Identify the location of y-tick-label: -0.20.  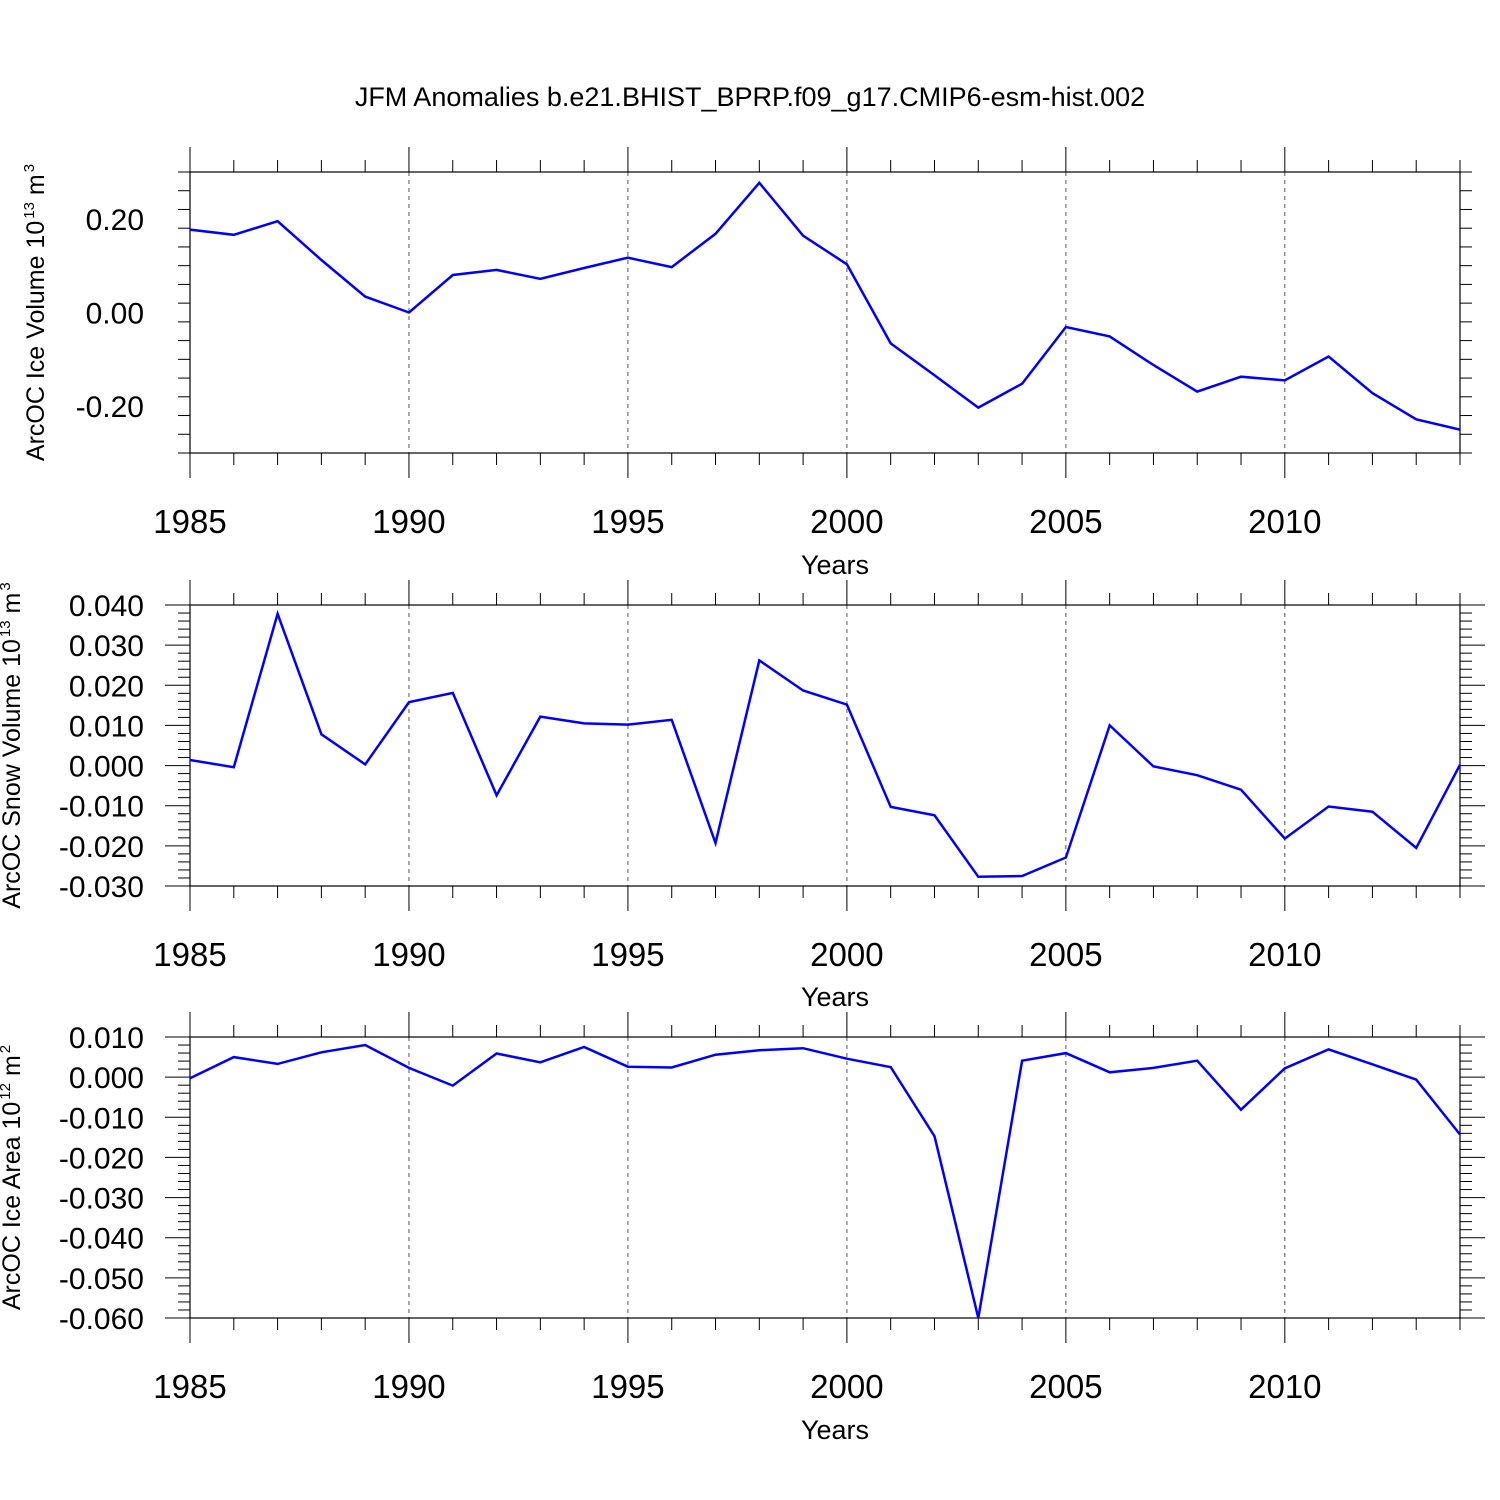
(110, 407).